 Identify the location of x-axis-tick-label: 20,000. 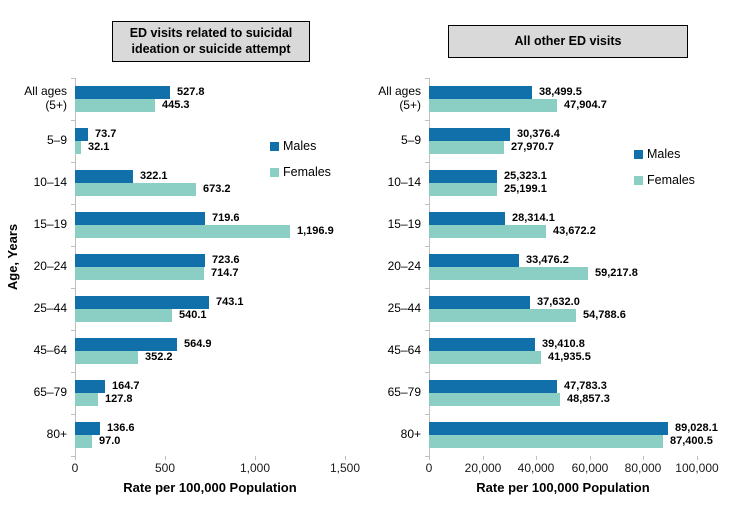
(483, 468).